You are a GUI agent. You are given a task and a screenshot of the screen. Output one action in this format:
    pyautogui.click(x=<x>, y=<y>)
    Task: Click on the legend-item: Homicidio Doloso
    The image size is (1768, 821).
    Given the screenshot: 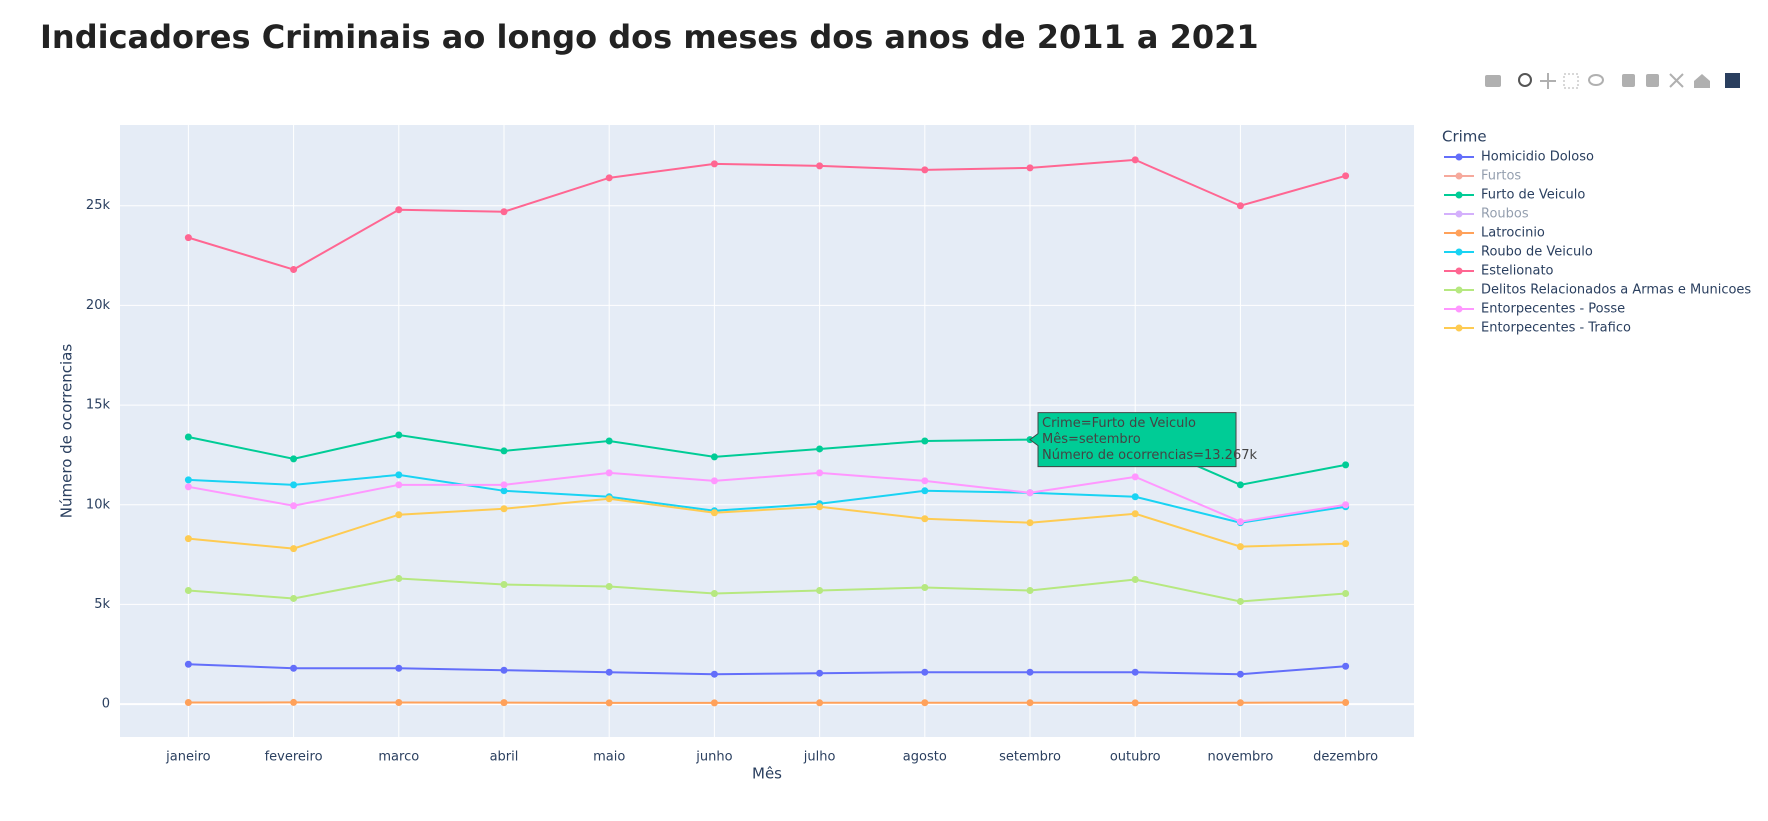 What is the action you would take?
    pyautogui.click(x=1519, y=157)
    